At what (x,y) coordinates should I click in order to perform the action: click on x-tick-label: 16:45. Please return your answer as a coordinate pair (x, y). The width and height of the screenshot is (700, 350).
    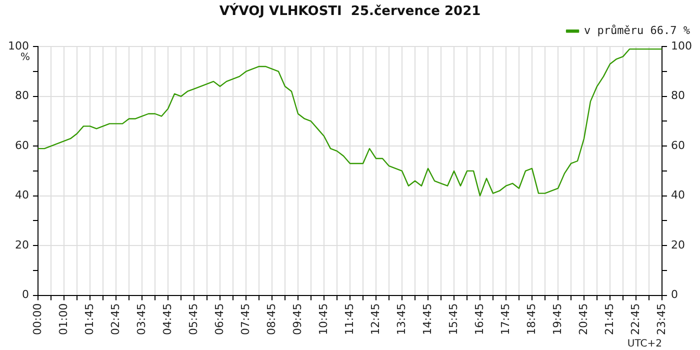
    Looking at the image, I should click on (479, 319).